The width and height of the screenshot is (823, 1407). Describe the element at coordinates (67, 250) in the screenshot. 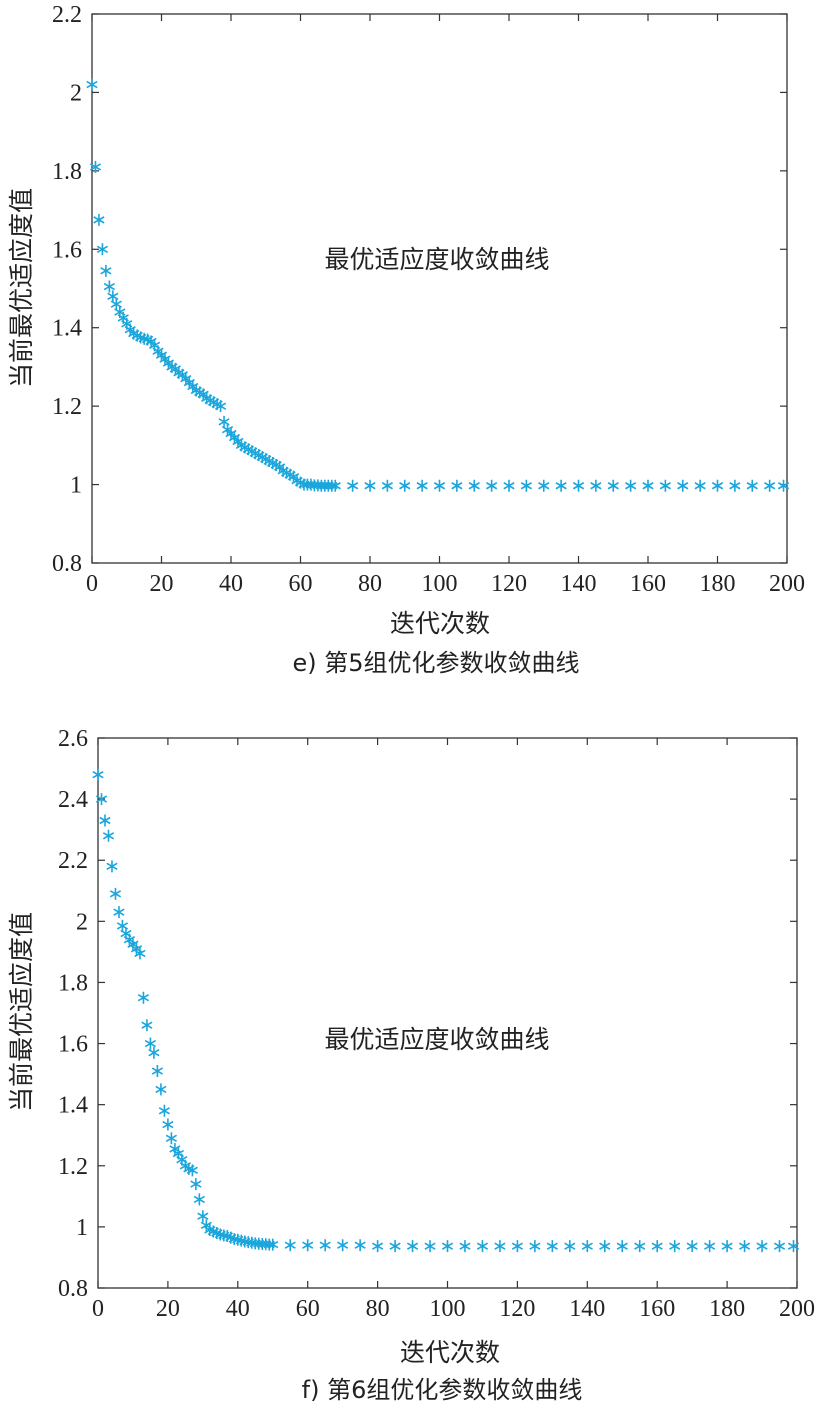

I see `chart-e-y-tick-label: 1.6` at that location.